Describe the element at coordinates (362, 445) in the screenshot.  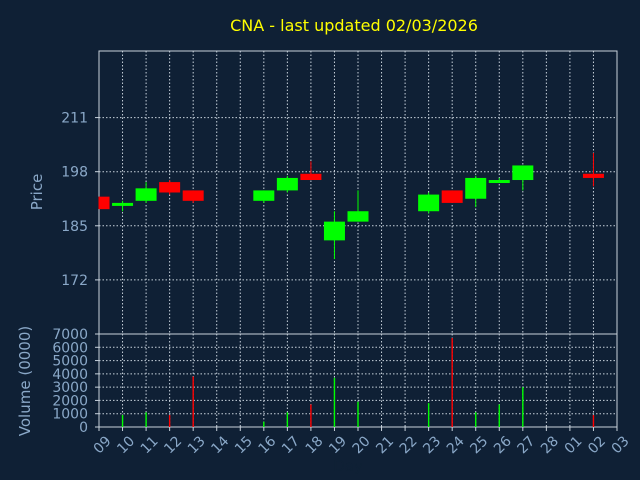
I see `day-tick-label: 20` at that location.